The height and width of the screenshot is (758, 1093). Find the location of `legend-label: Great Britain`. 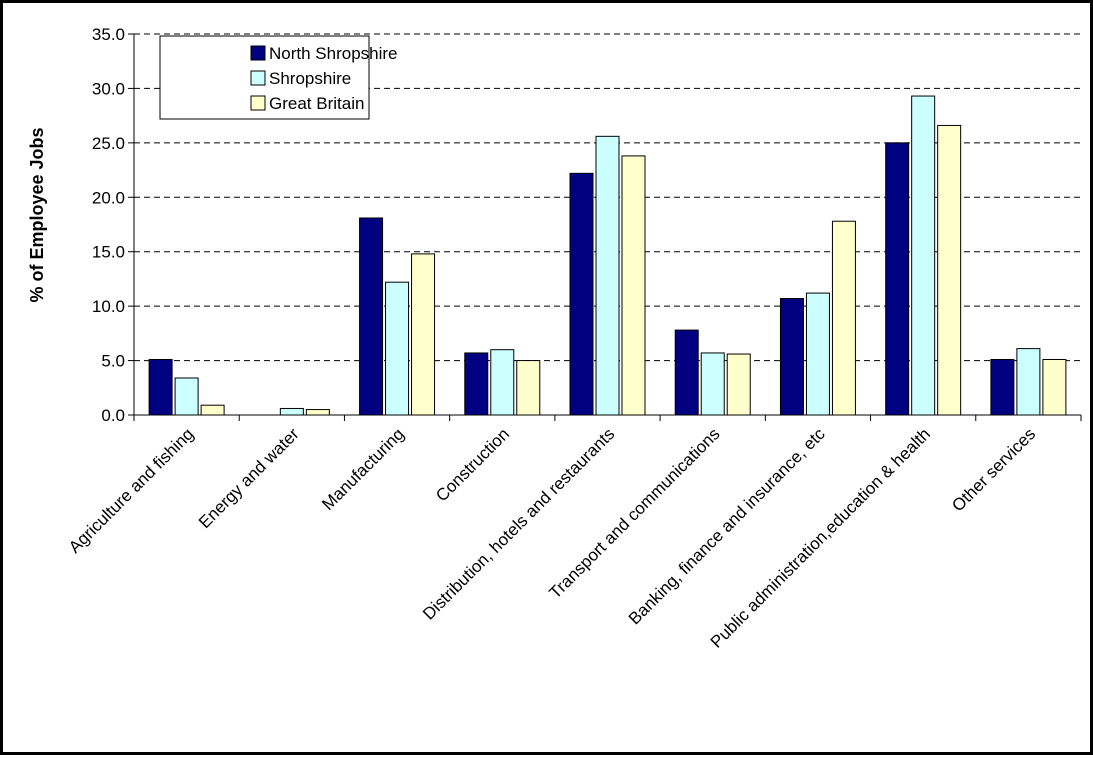

legend-label: Great Britain is located at coordinates (316, 103).